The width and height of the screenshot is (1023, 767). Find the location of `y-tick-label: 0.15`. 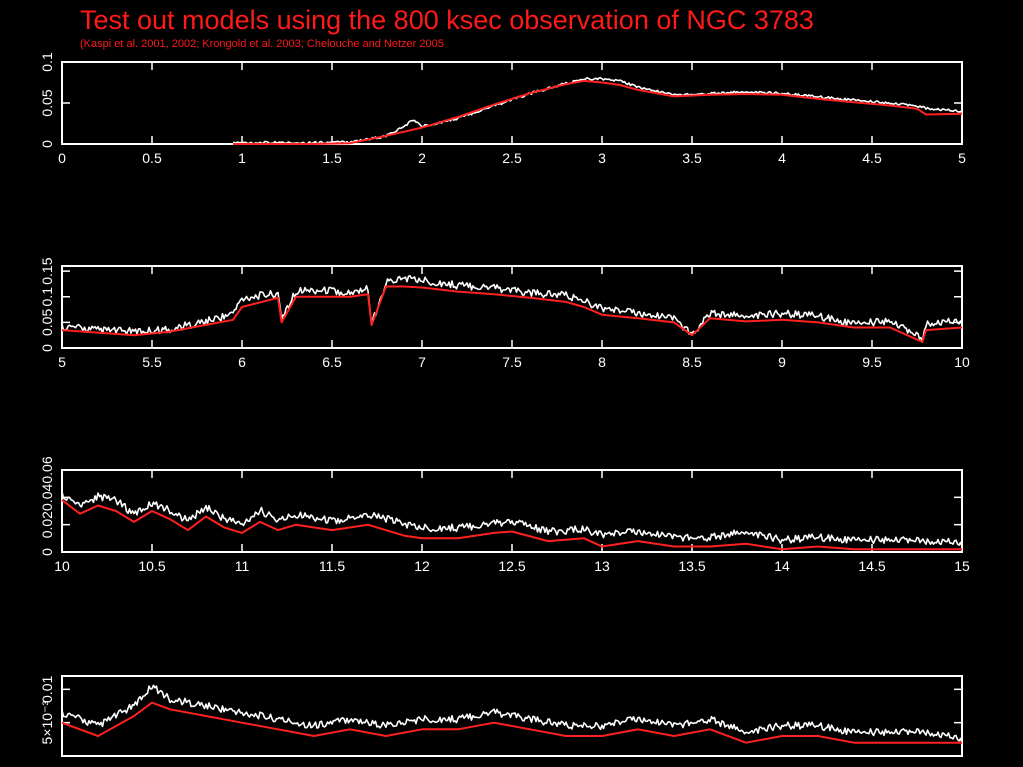

y-tick-label: 0.15 is located at coordinates (47, 270).